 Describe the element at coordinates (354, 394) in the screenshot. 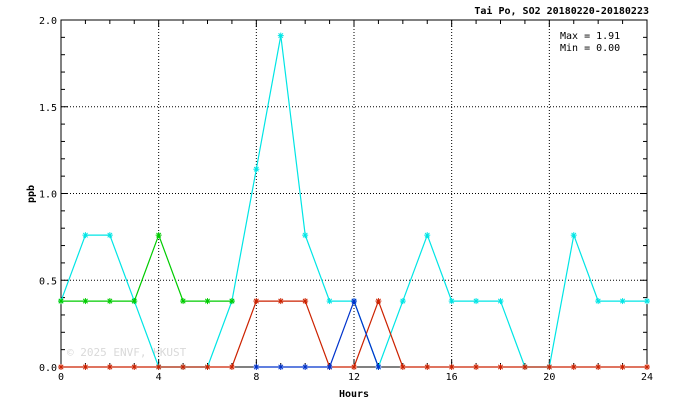

I see `x-axis-label: Hours` at that location.